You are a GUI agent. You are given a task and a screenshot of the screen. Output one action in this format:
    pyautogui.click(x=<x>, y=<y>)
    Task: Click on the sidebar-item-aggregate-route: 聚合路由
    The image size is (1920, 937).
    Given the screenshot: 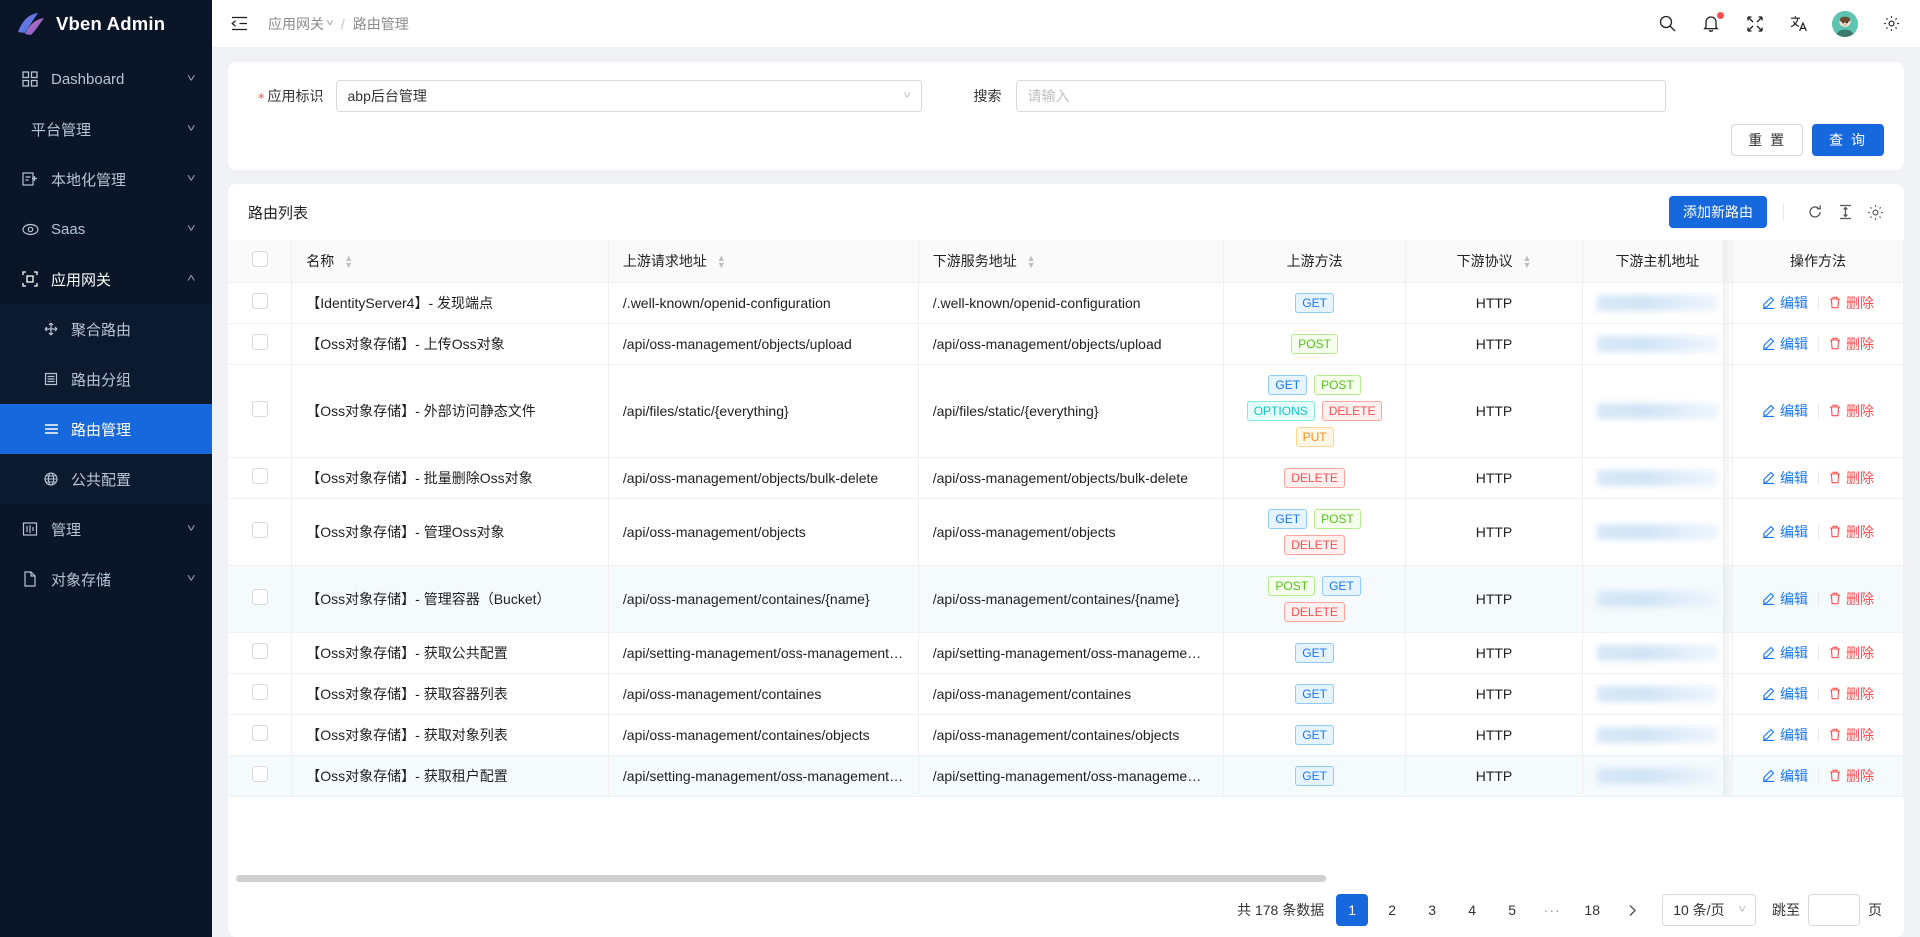 What is the action you would take?
    pyautogui.click(x=106, y=329)
    